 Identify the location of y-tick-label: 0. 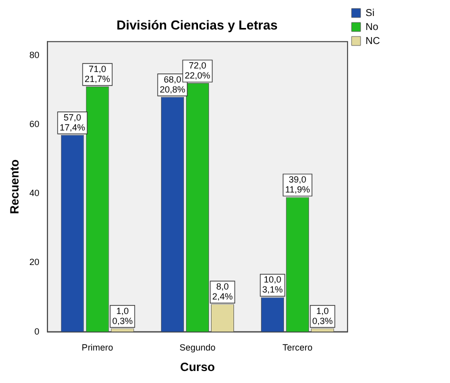
(37, 331).